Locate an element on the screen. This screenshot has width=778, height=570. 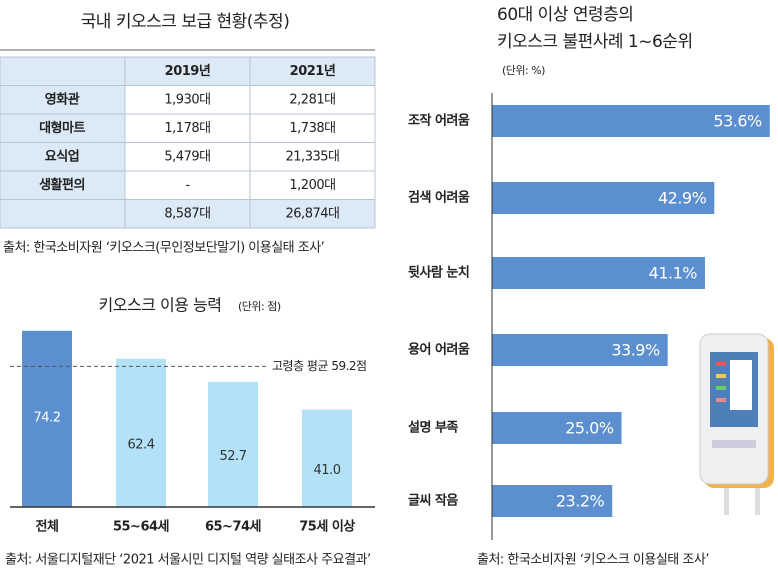
value-label: 41.1% is located at coordinates (673, 273).